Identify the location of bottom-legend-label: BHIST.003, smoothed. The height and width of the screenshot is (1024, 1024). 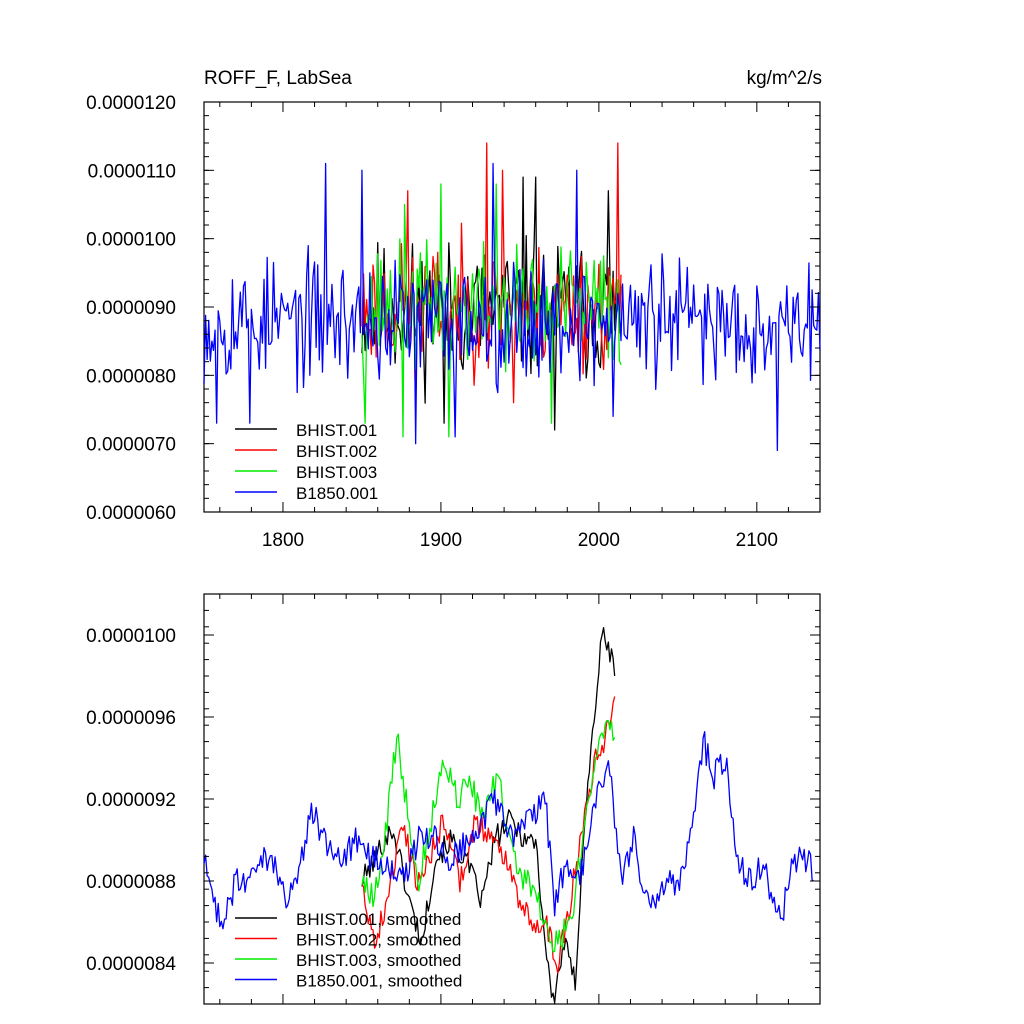
(378, 960).